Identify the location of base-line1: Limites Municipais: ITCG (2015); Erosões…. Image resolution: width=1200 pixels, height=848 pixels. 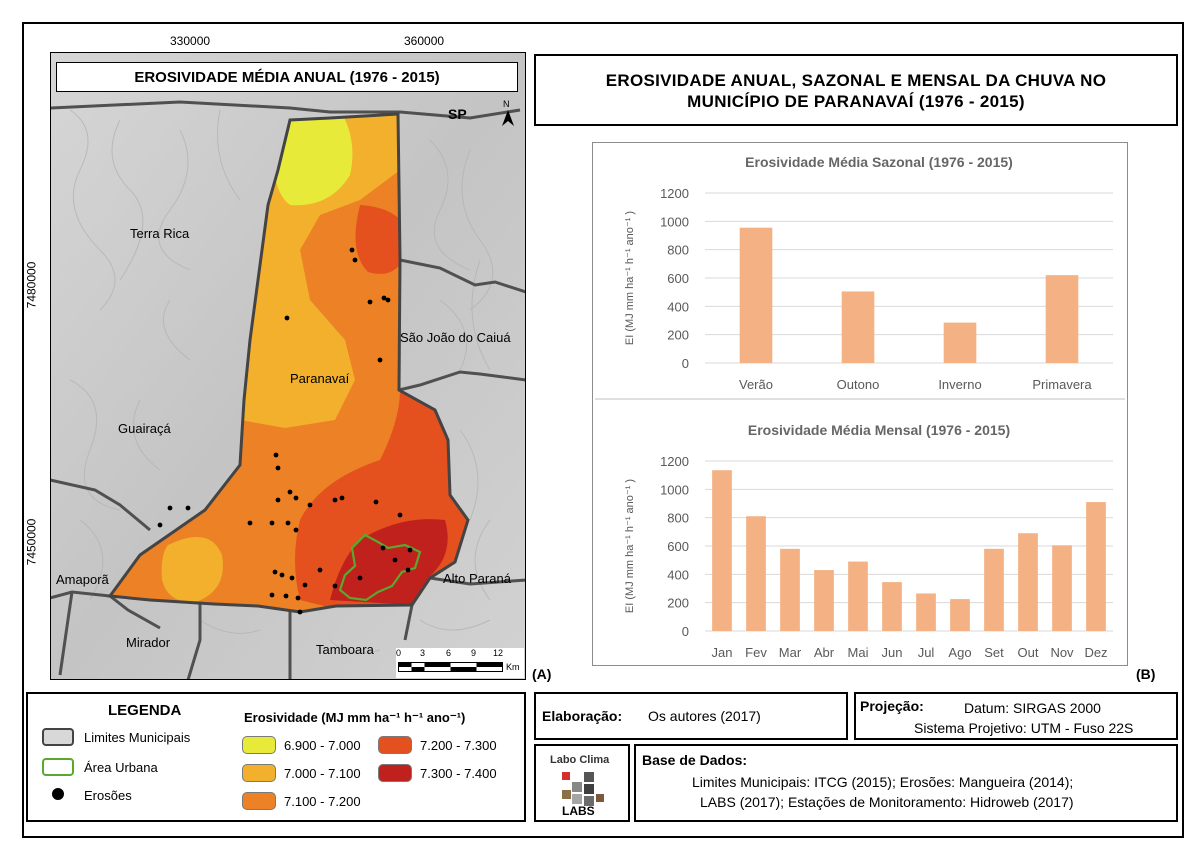
(883, 782).